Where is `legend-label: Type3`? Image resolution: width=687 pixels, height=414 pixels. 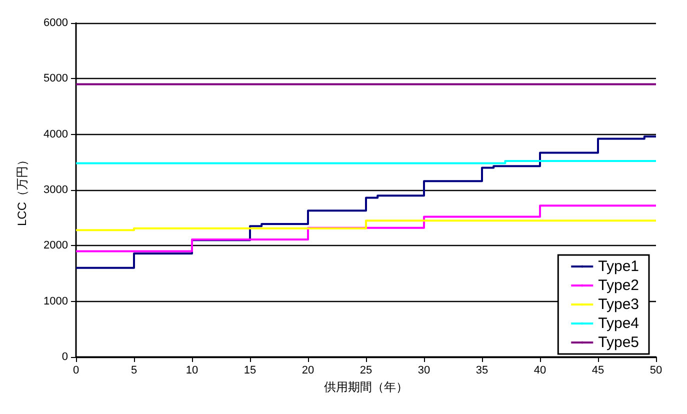
legend-label: Type3 is located at coordinates (619, 304).